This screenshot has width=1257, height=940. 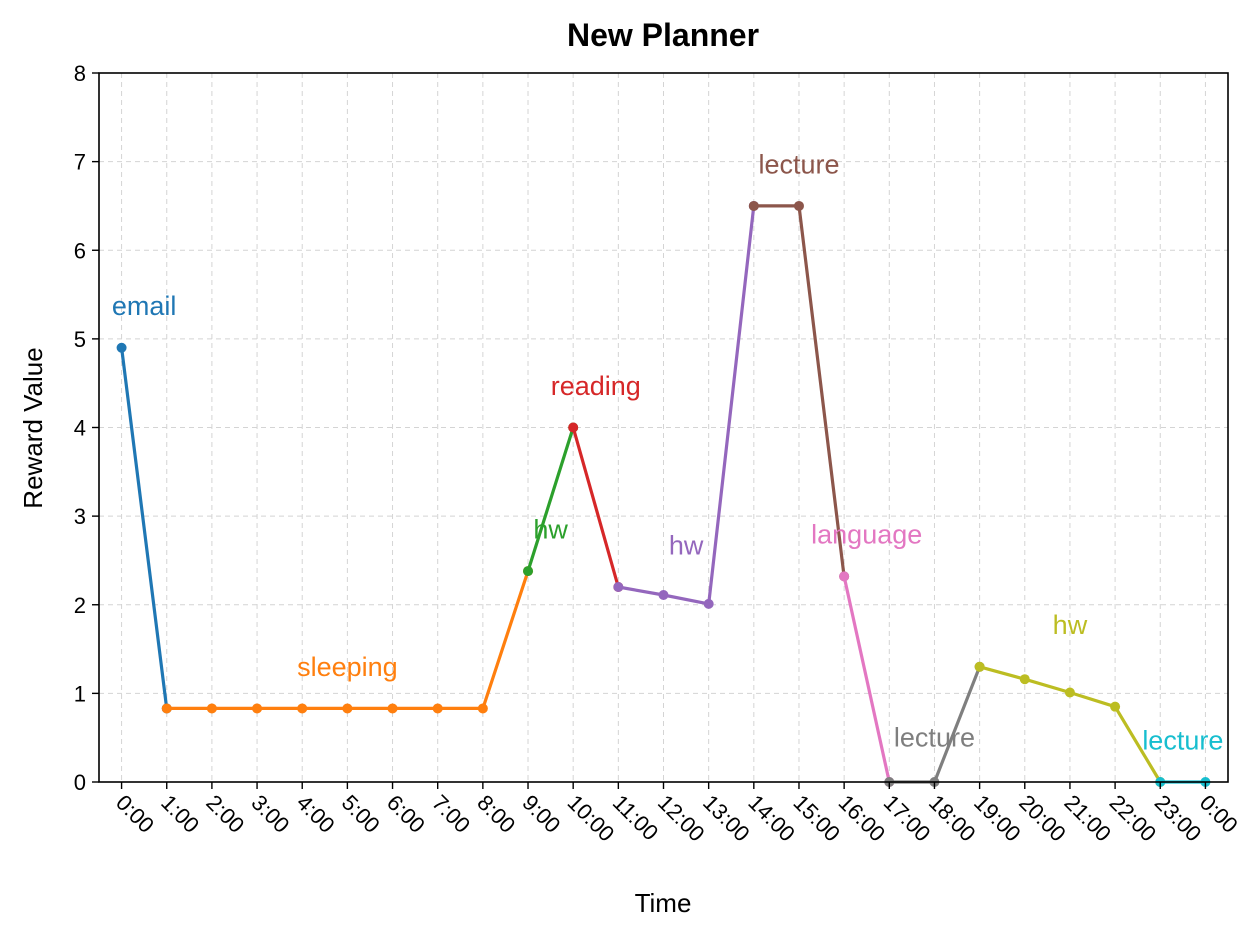 What do you see at coordinates (663, 35) in the screenshot?
I see `chart-title: New Planner` at bounding box center [663, 35].